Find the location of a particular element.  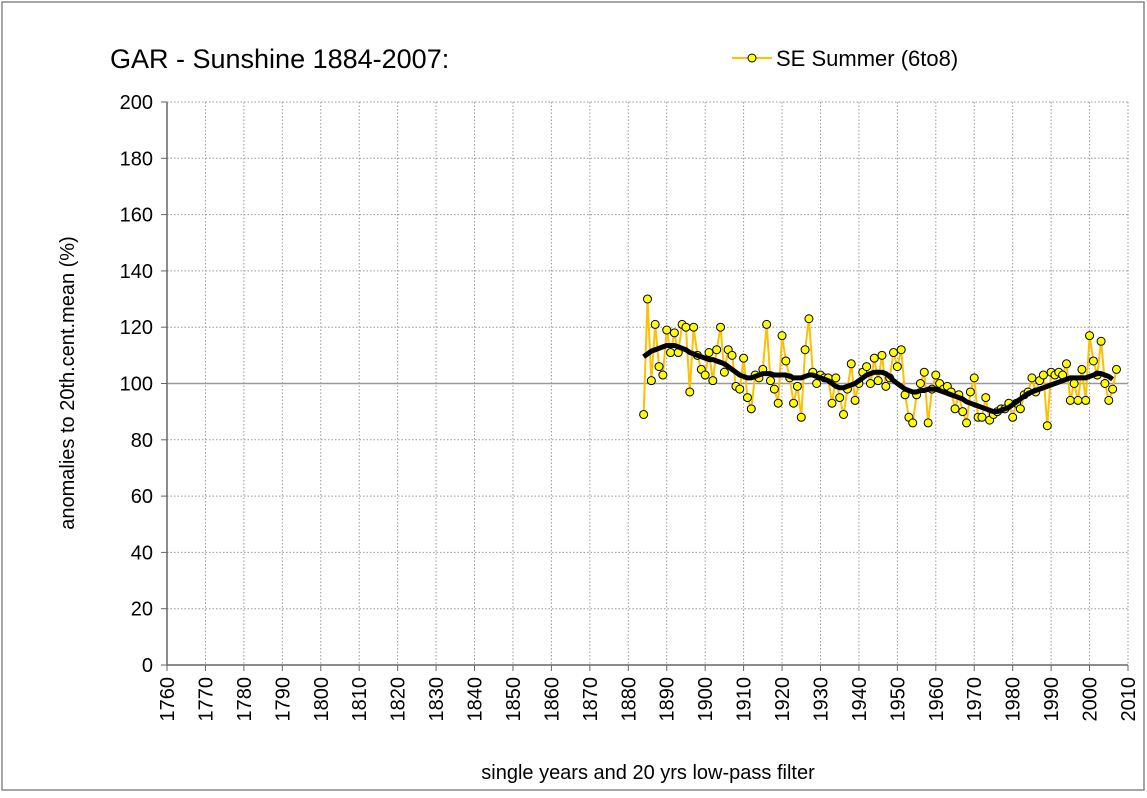

x-tick-label: 1880 is located at coordinates (629, 699).